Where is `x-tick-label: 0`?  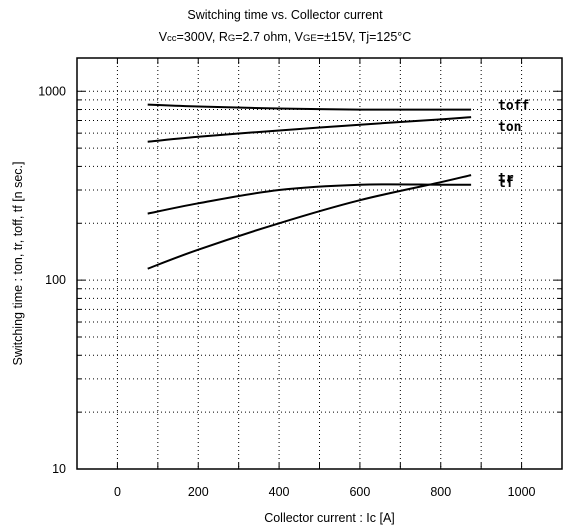
x-tick-label: 0 is located at coordinates (117, 492).